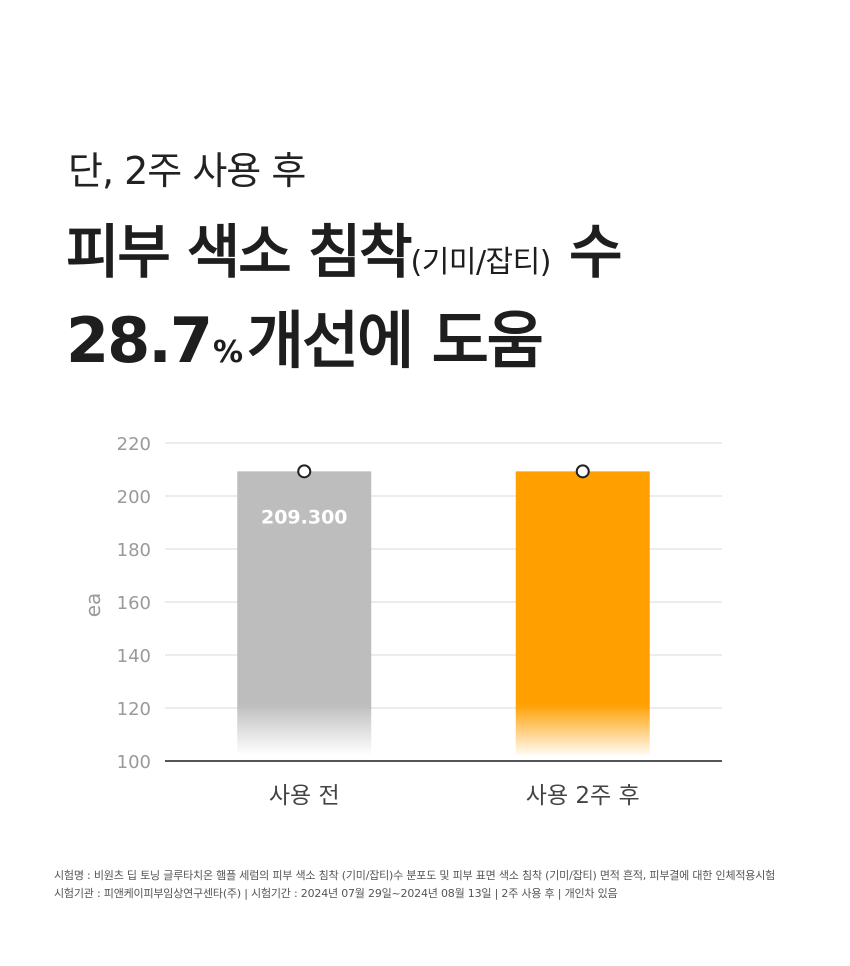 Image resolution: width=850 pixels, height=966 pixels. I want to click on y-tick-labels: 100 120 140 160 180 200 220, so click(134, 603).